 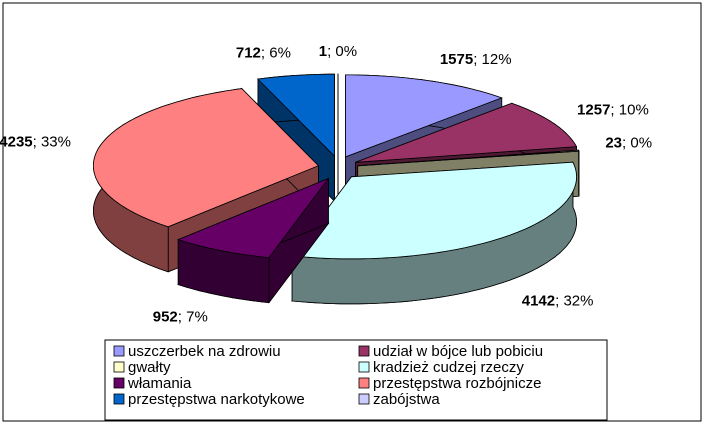 What do you see at coordinates (629, 110) in the screenshot?
I see `data-label-rest: ; 10%` at bounding box center [629, 110].